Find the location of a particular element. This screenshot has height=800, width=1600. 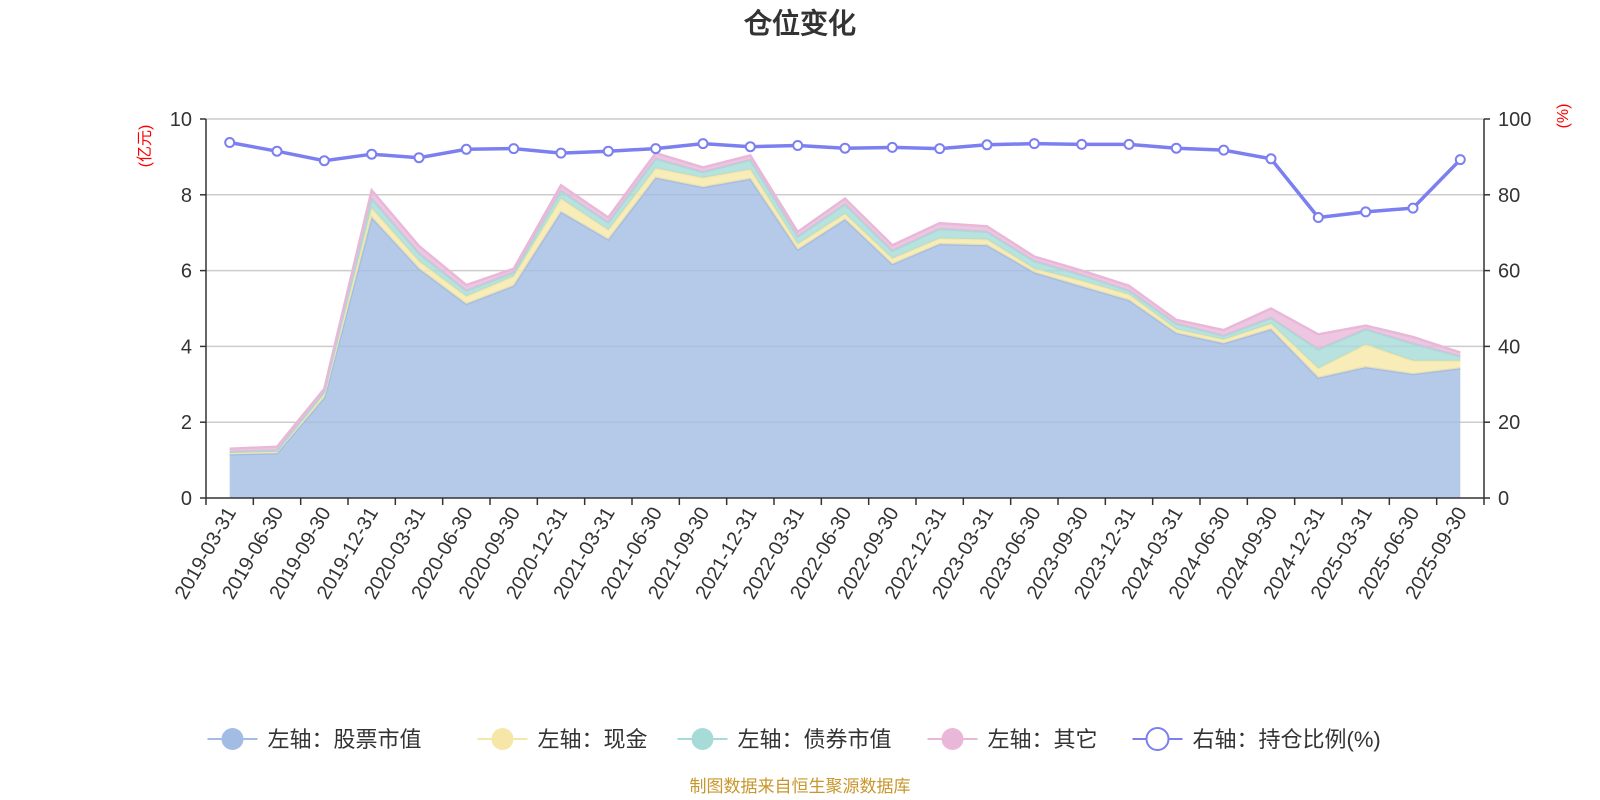

legend: 左轴：股票市值 左轴：现金 左轴：债券市值 左轴：其它 右轴：持仓比例(%) is located at coordinates (794, 739).